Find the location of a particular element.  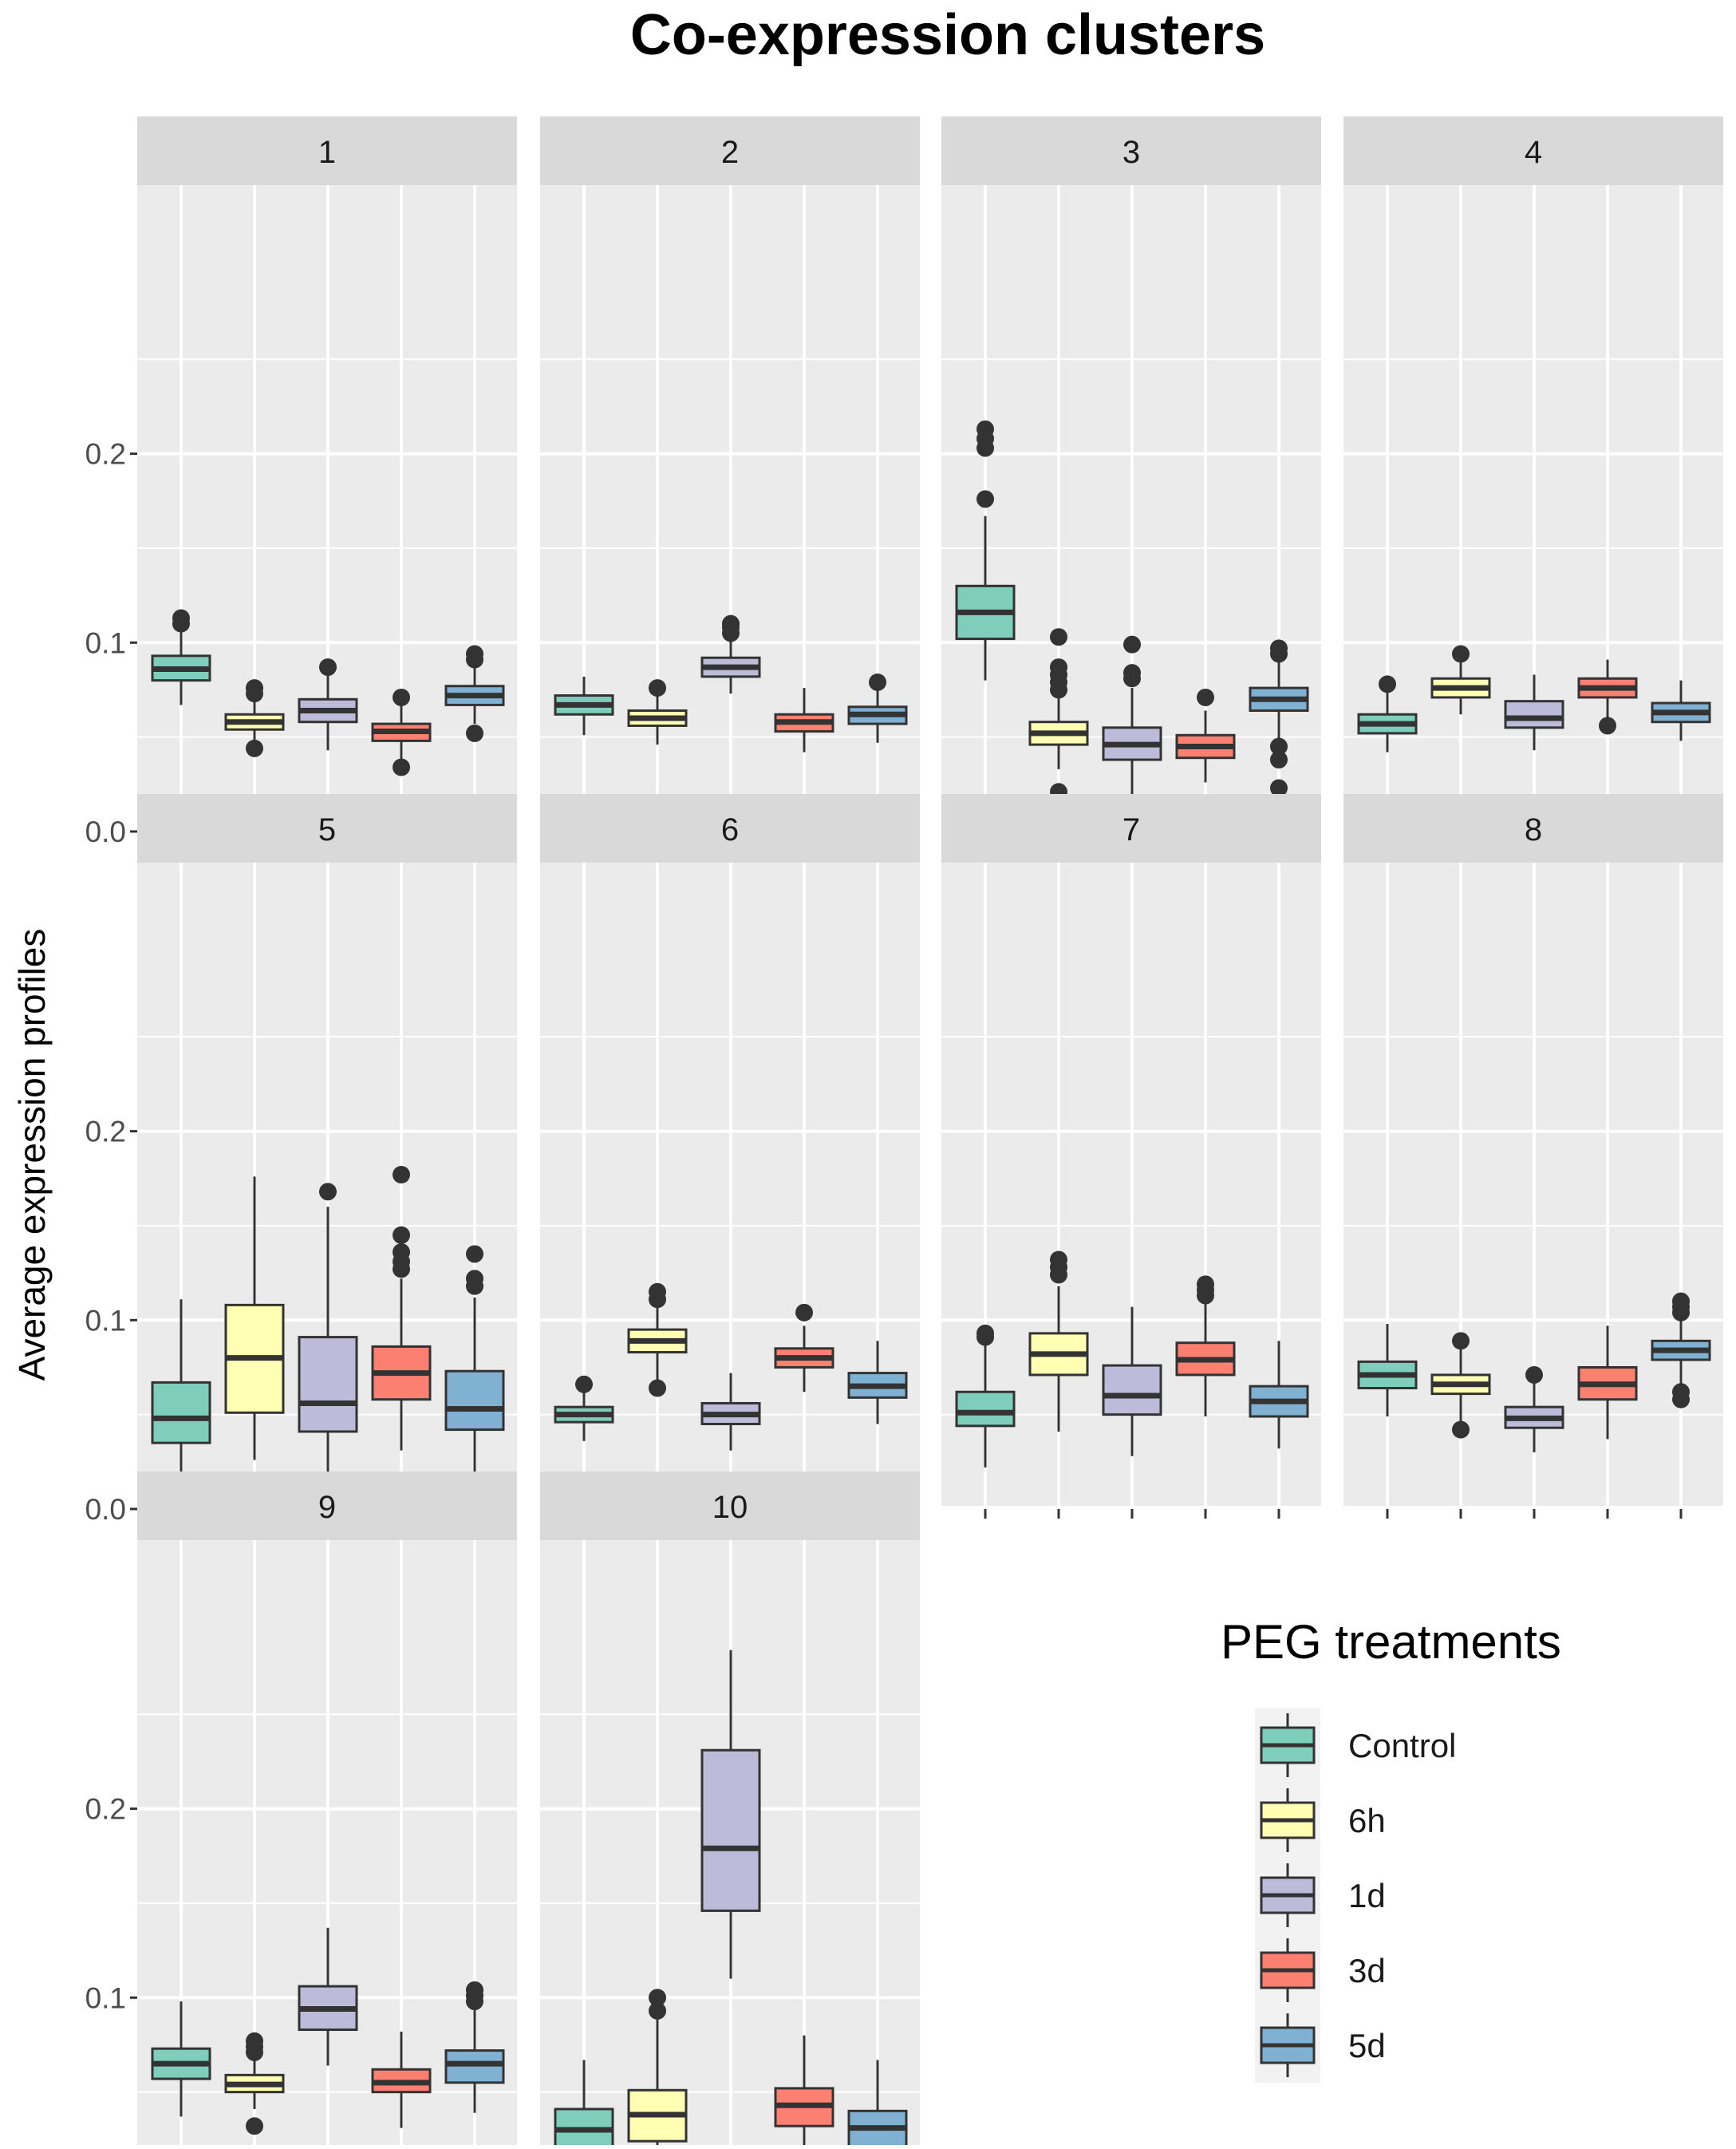

y-tick-label: 0.0 is located at coordinates (105, 1509).